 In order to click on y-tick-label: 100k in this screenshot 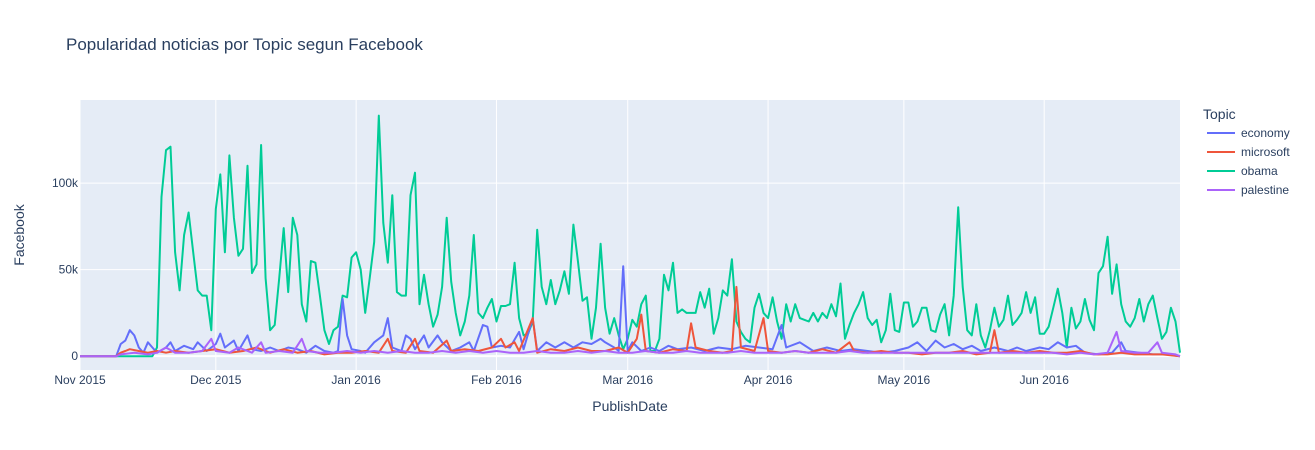, I will do `click(65, 183)`.